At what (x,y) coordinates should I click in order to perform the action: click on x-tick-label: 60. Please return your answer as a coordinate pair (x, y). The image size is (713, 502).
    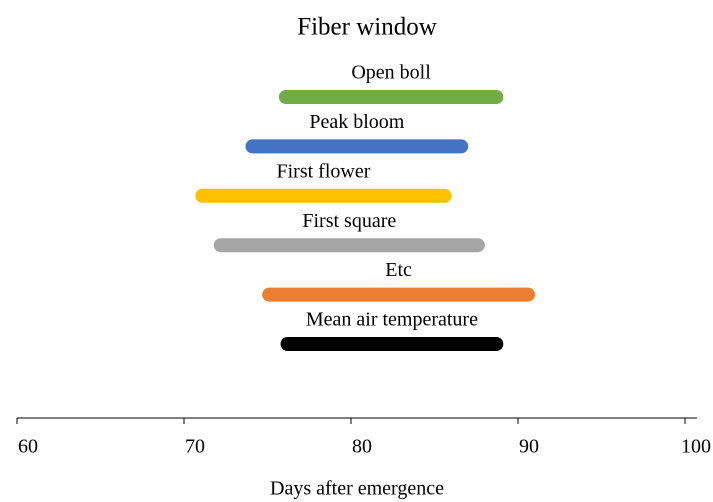
    Looking at the image, I should click on (28, 447).